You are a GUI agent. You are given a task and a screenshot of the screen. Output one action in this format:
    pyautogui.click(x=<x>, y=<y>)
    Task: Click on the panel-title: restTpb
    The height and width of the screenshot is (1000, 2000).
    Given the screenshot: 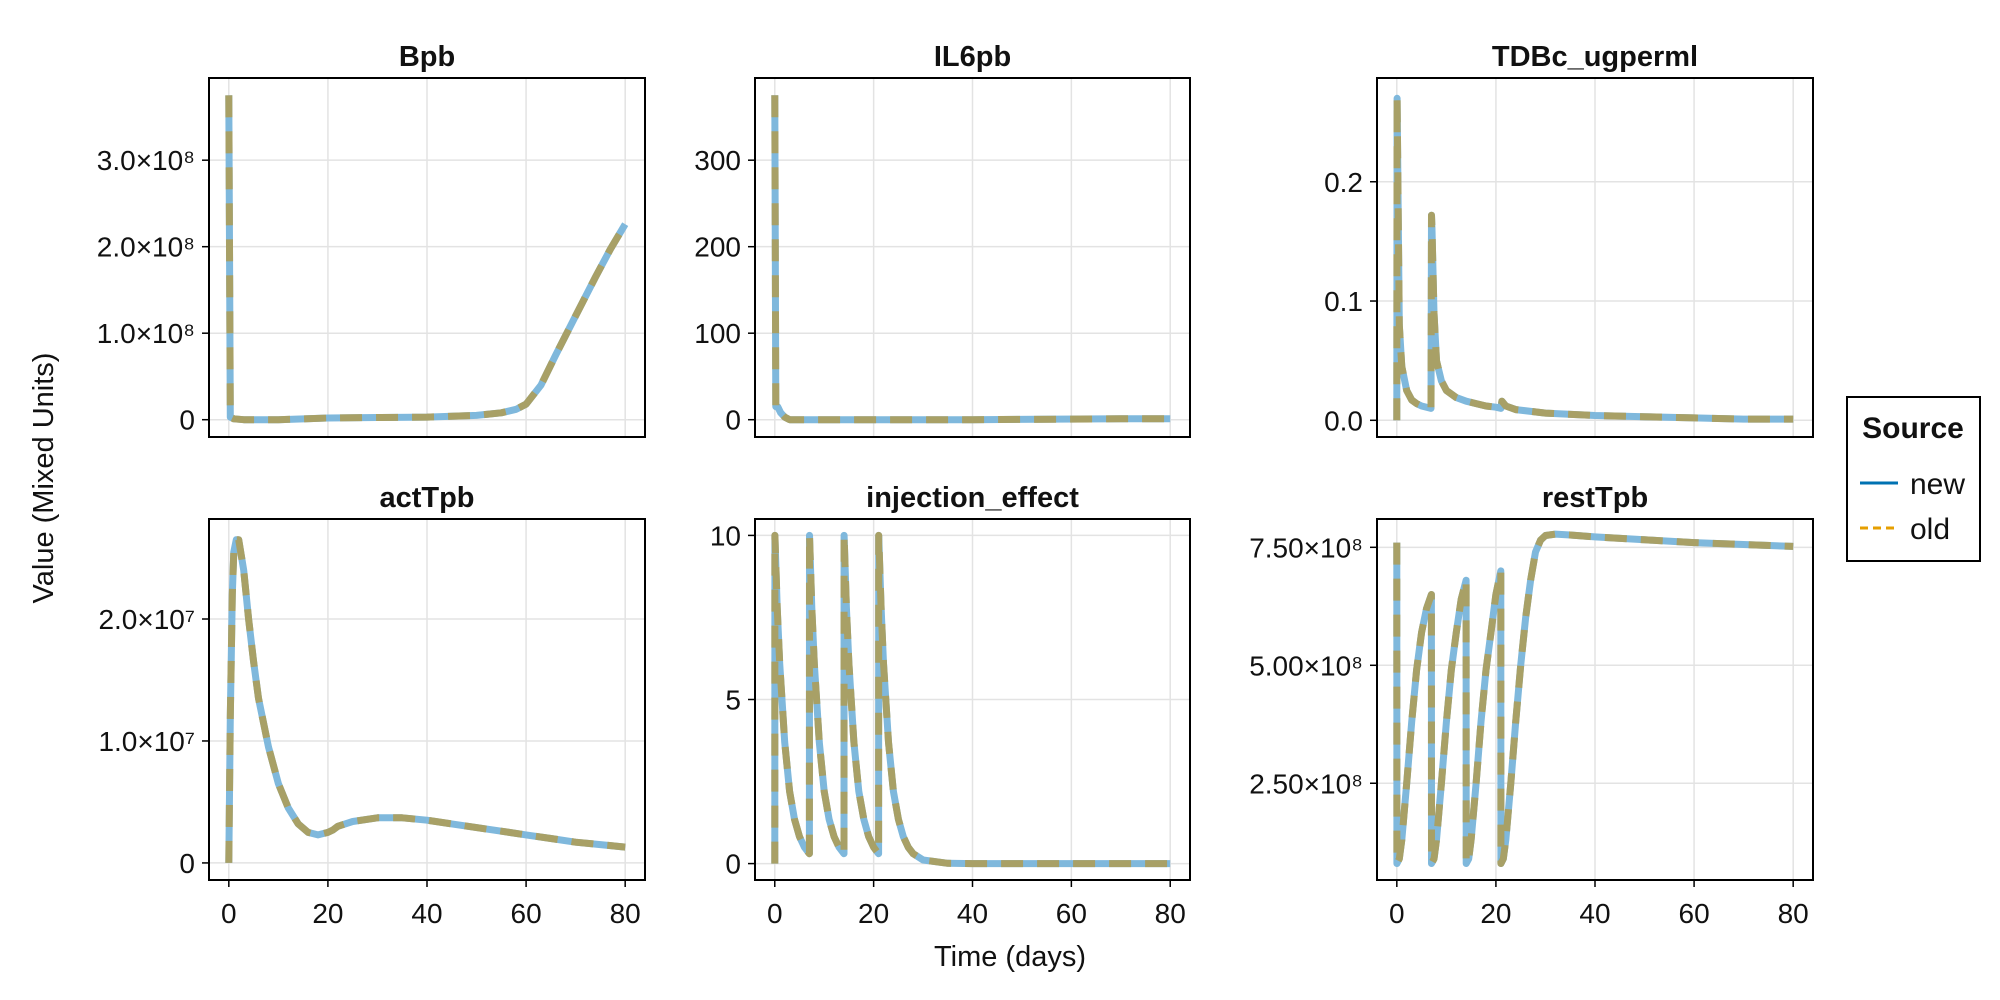 What is the action you would take?
    pyautogui.click(x=1595, y=498)
    